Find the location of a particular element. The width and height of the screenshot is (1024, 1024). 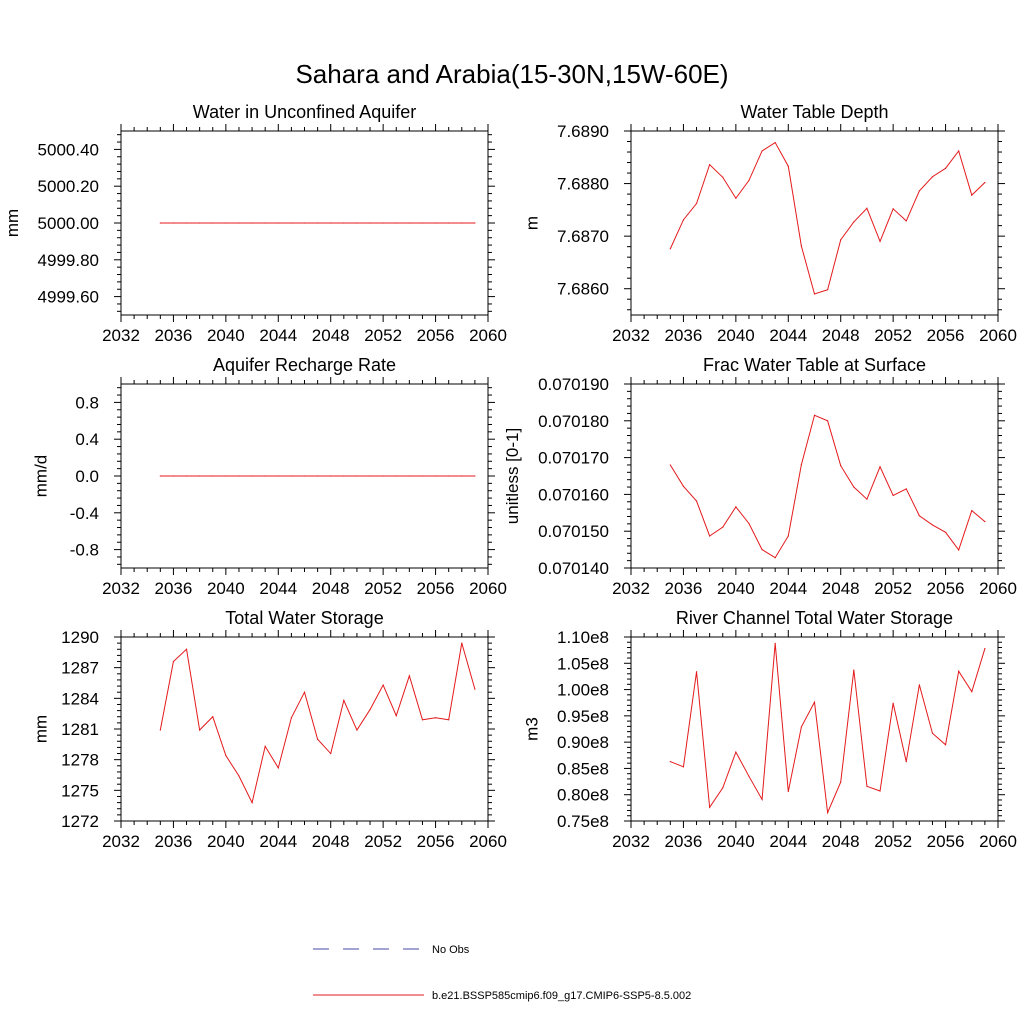

y-tick-label: 0.4 is located at coordinates (87, 439).